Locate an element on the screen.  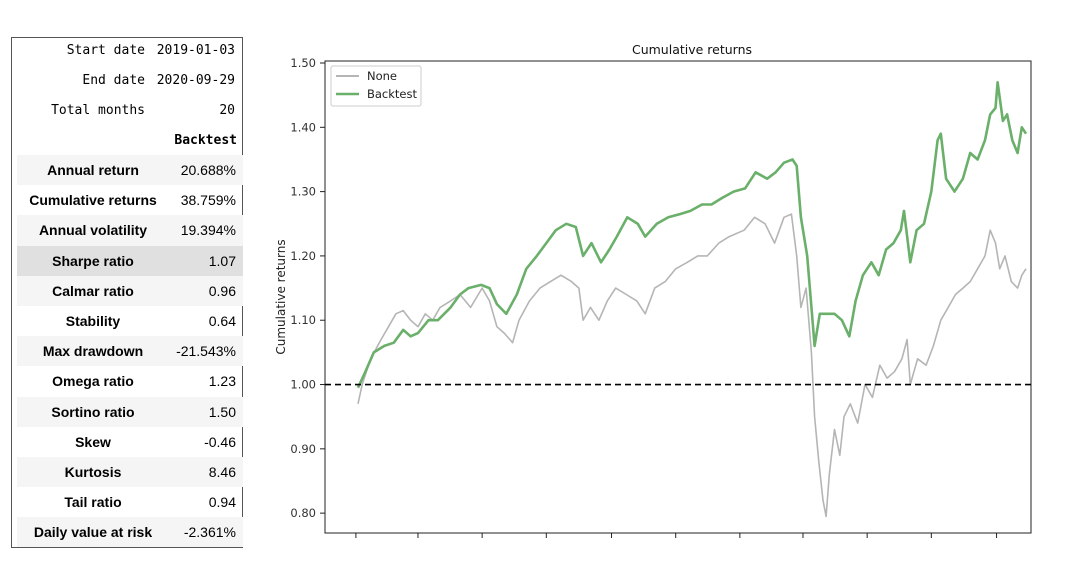
stats-row-sortino-ratio: Sortino ratio 1.50 is located at coordinates (130, 411).